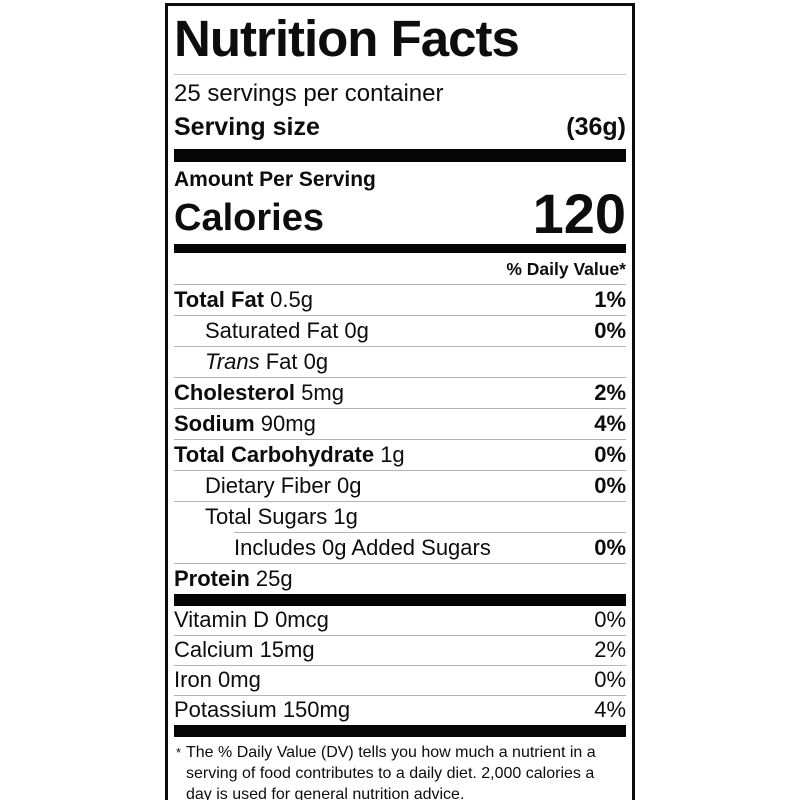 The height and width of the screenshot is (800, 800). I want to click on nutrient-text-segment: Total Sugars 1g, so click(281, 516).